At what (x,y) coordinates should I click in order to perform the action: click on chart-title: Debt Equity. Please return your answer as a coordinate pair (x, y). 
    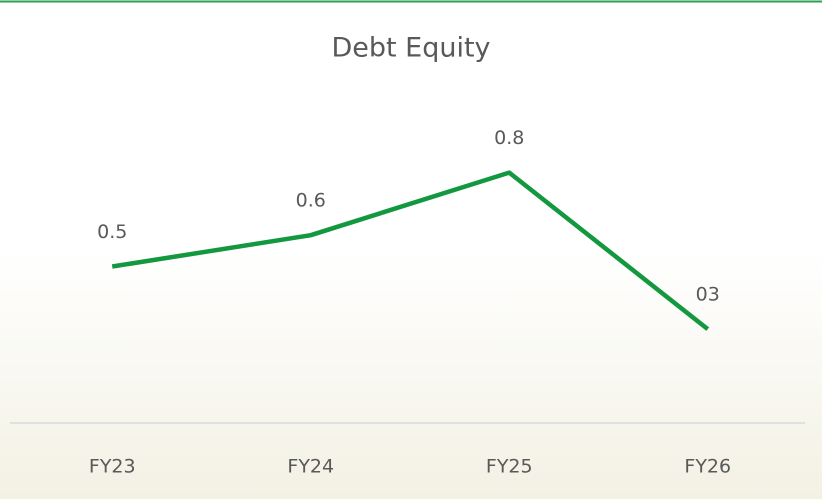
    Looking at the image, I should click on (410, 48).